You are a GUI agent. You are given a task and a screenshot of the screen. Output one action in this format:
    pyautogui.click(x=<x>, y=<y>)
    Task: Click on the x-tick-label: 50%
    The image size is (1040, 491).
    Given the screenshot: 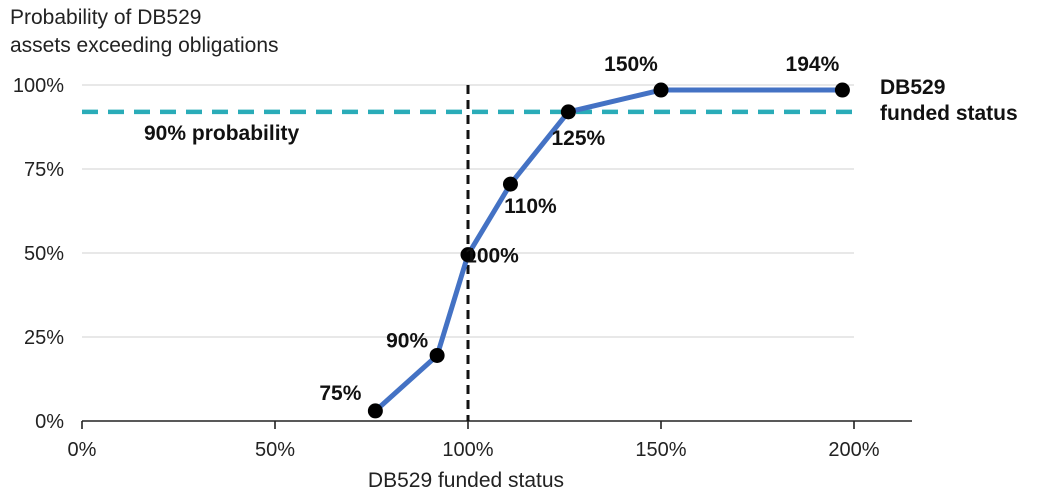 What is the action you would take?
    pyautogui.click(x=275, y=450)
    